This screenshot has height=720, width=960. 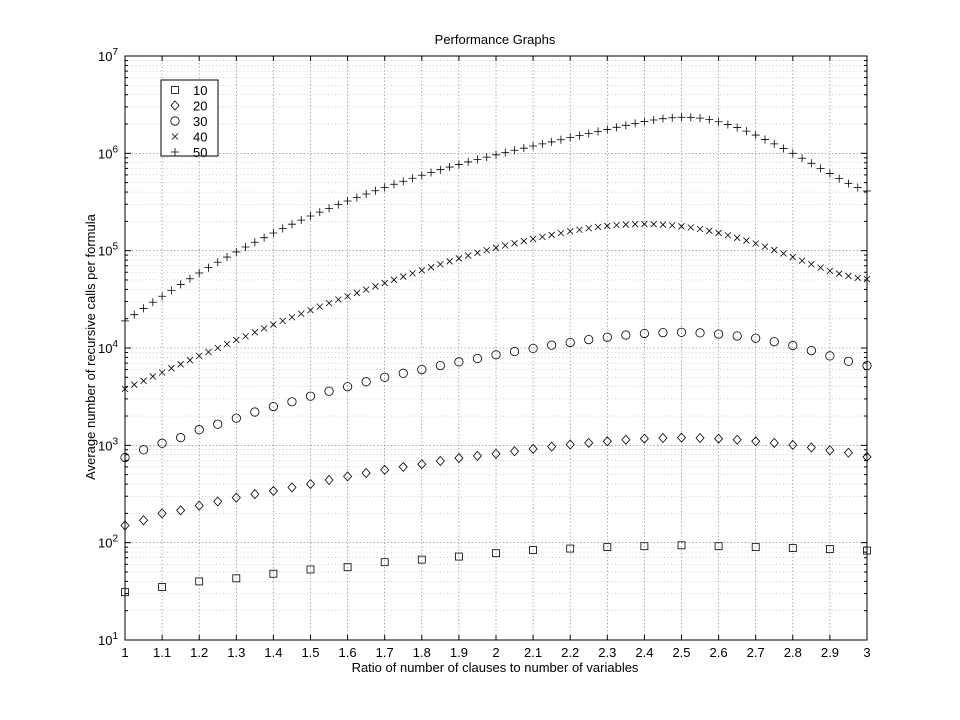 I want to click on y-tick-label: 10¹, so click(x=108, y=639).